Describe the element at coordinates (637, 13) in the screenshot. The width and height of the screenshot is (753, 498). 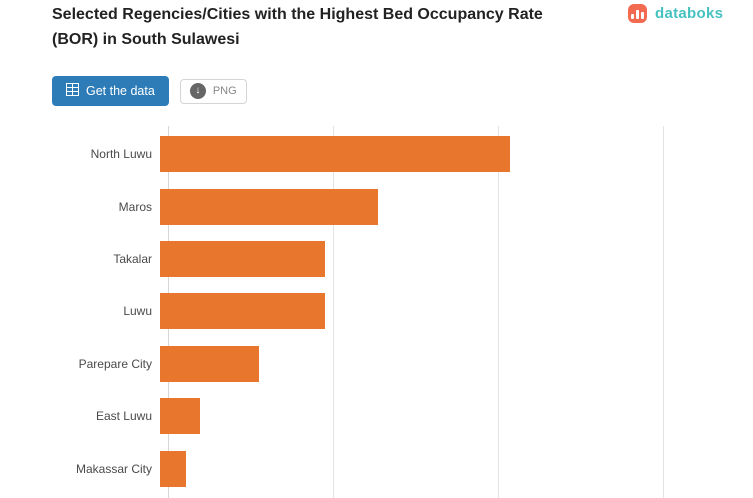
I see `databoks-logo-icon` at that location.